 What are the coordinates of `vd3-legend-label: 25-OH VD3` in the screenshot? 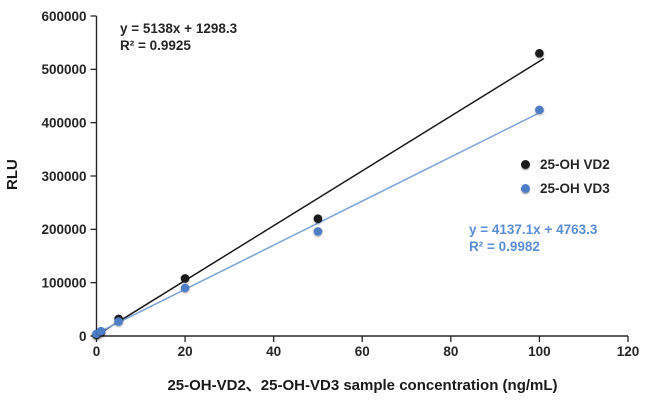 It's located at (575, 188).